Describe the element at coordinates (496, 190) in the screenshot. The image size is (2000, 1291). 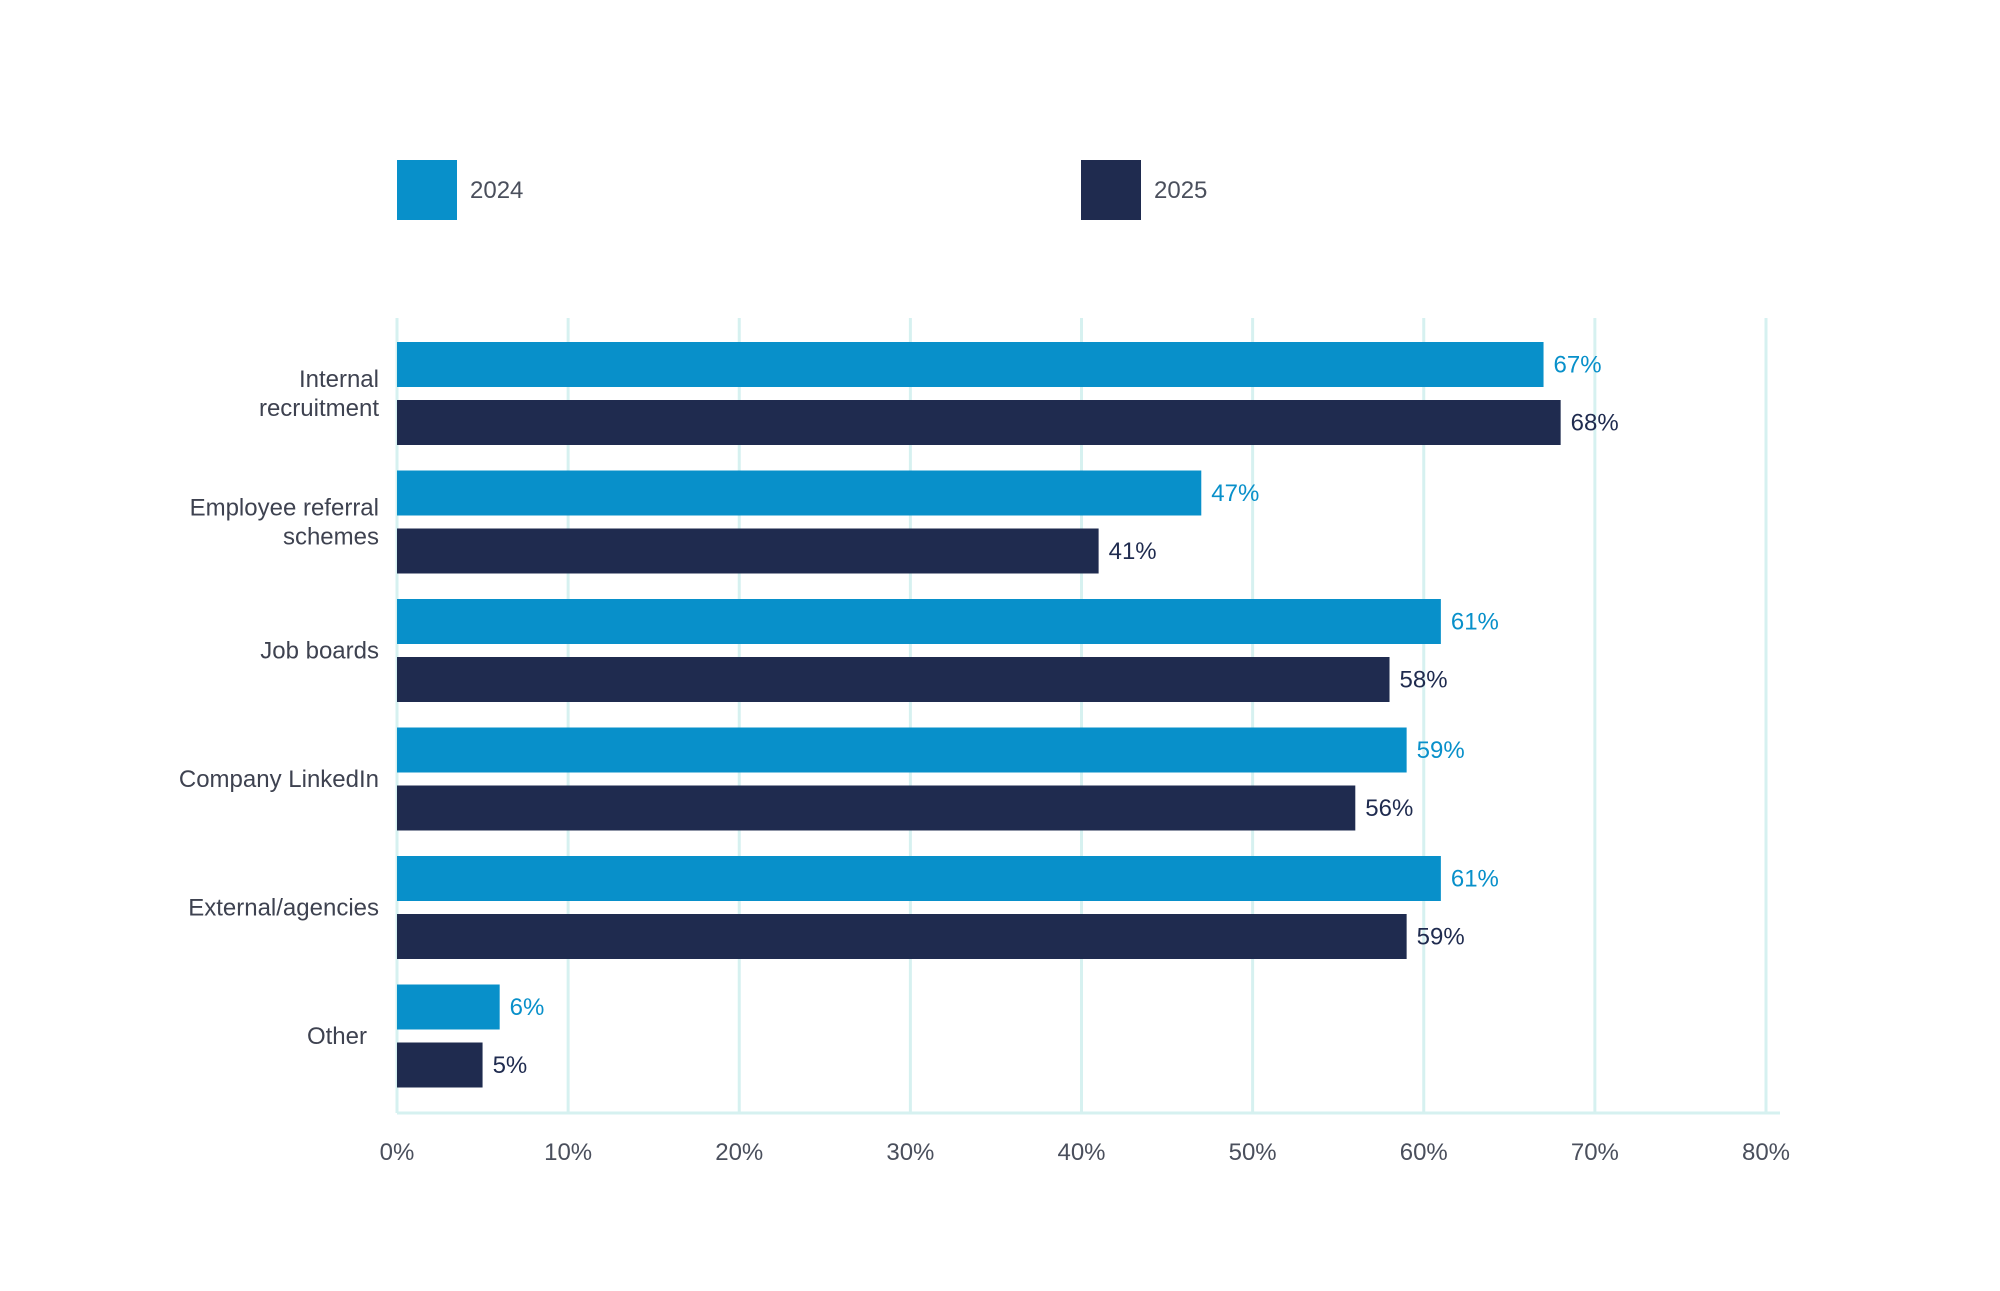
I see `legend-label-2024: 2024` at that location.